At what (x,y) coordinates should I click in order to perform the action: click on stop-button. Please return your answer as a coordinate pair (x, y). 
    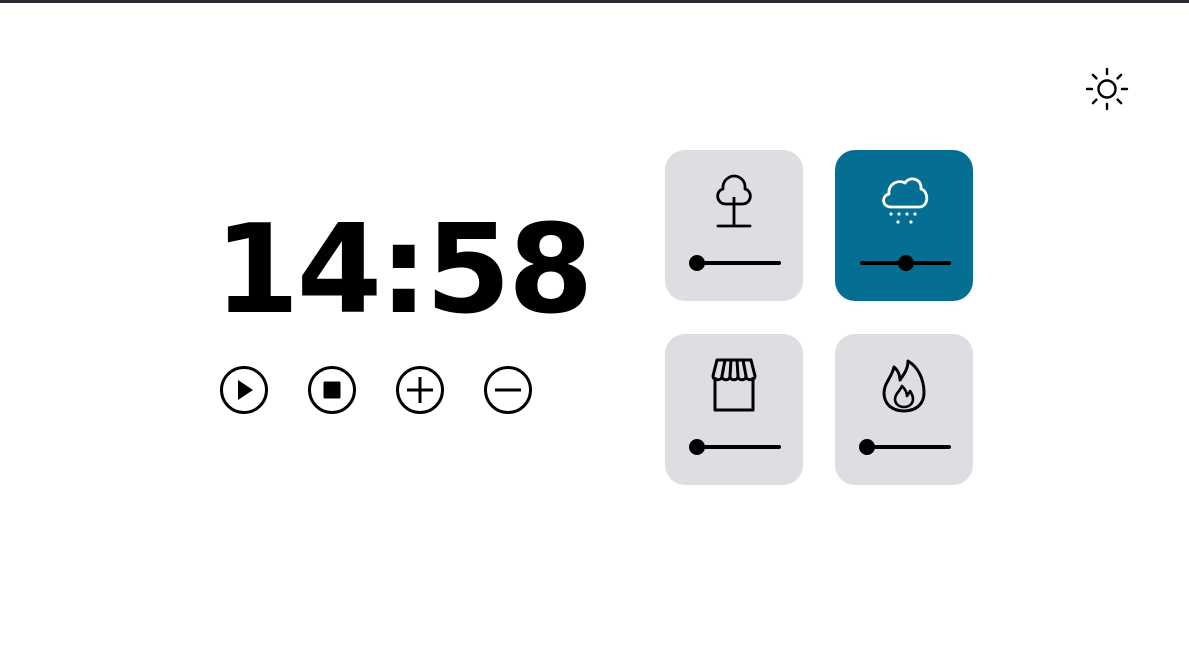
    Looking at the image, I should click on (332, 390).